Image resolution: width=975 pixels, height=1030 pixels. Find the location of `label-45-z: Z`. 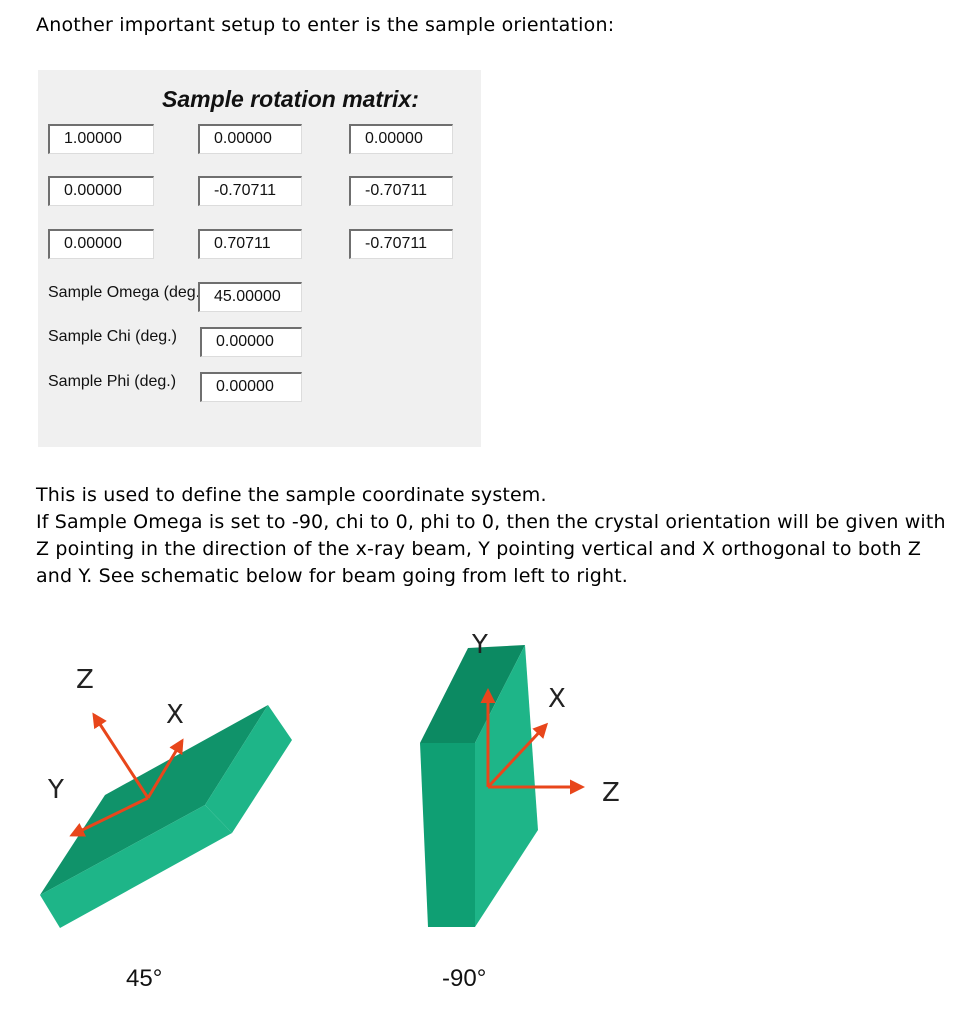

label-45-z: Z is located at coordinates (85, 680).